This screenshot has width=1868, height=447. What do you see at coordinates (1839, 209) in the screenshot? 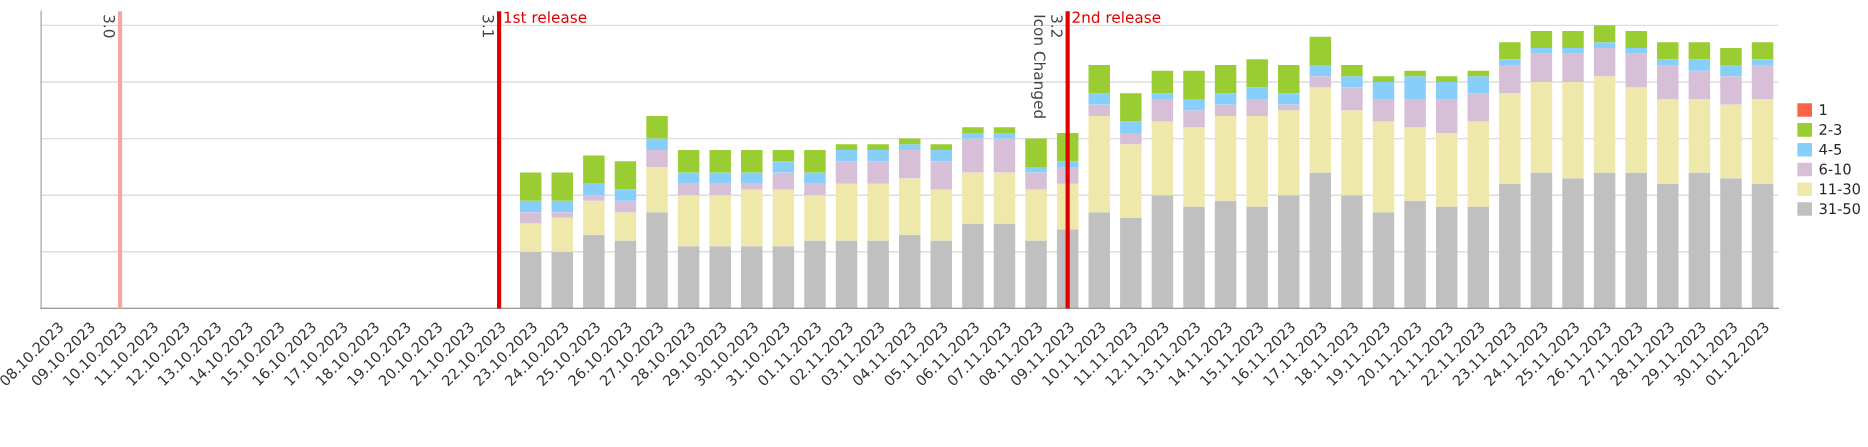
I see `legend-label: 31-50` at bounding box center [1839, 209].